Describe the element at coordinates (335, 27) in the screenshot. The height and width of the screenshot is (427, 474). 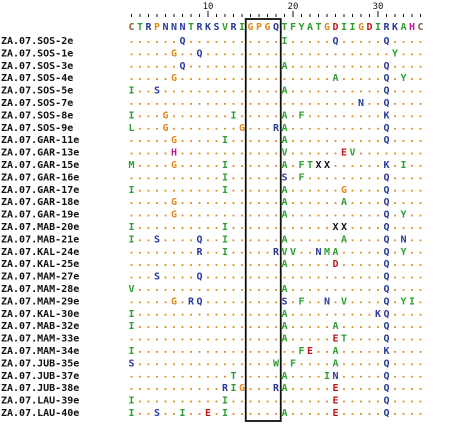
I see `consensus-residue: D` at that location.